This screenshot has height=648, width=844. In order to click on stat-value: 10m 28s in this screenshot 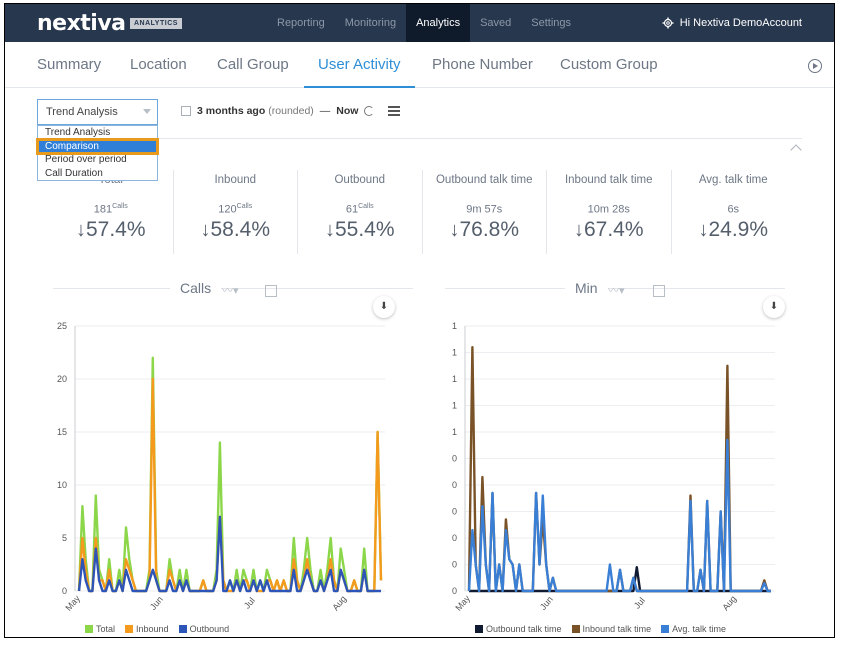, I will do `click(609, 209)`.